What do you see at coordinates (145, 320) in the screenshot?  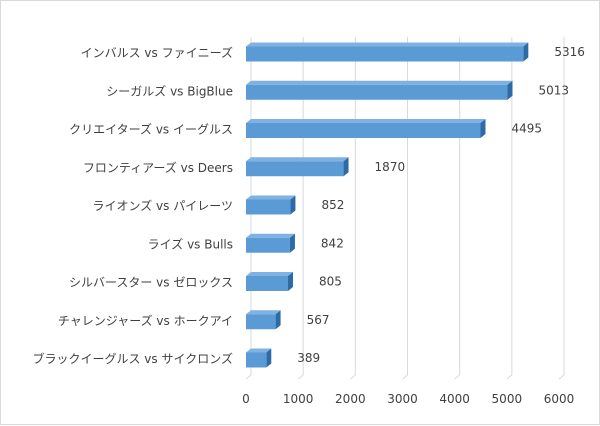 I see `category-label: チャレンジャーズ vs ホークアイ` at bounding box center [145, 320].